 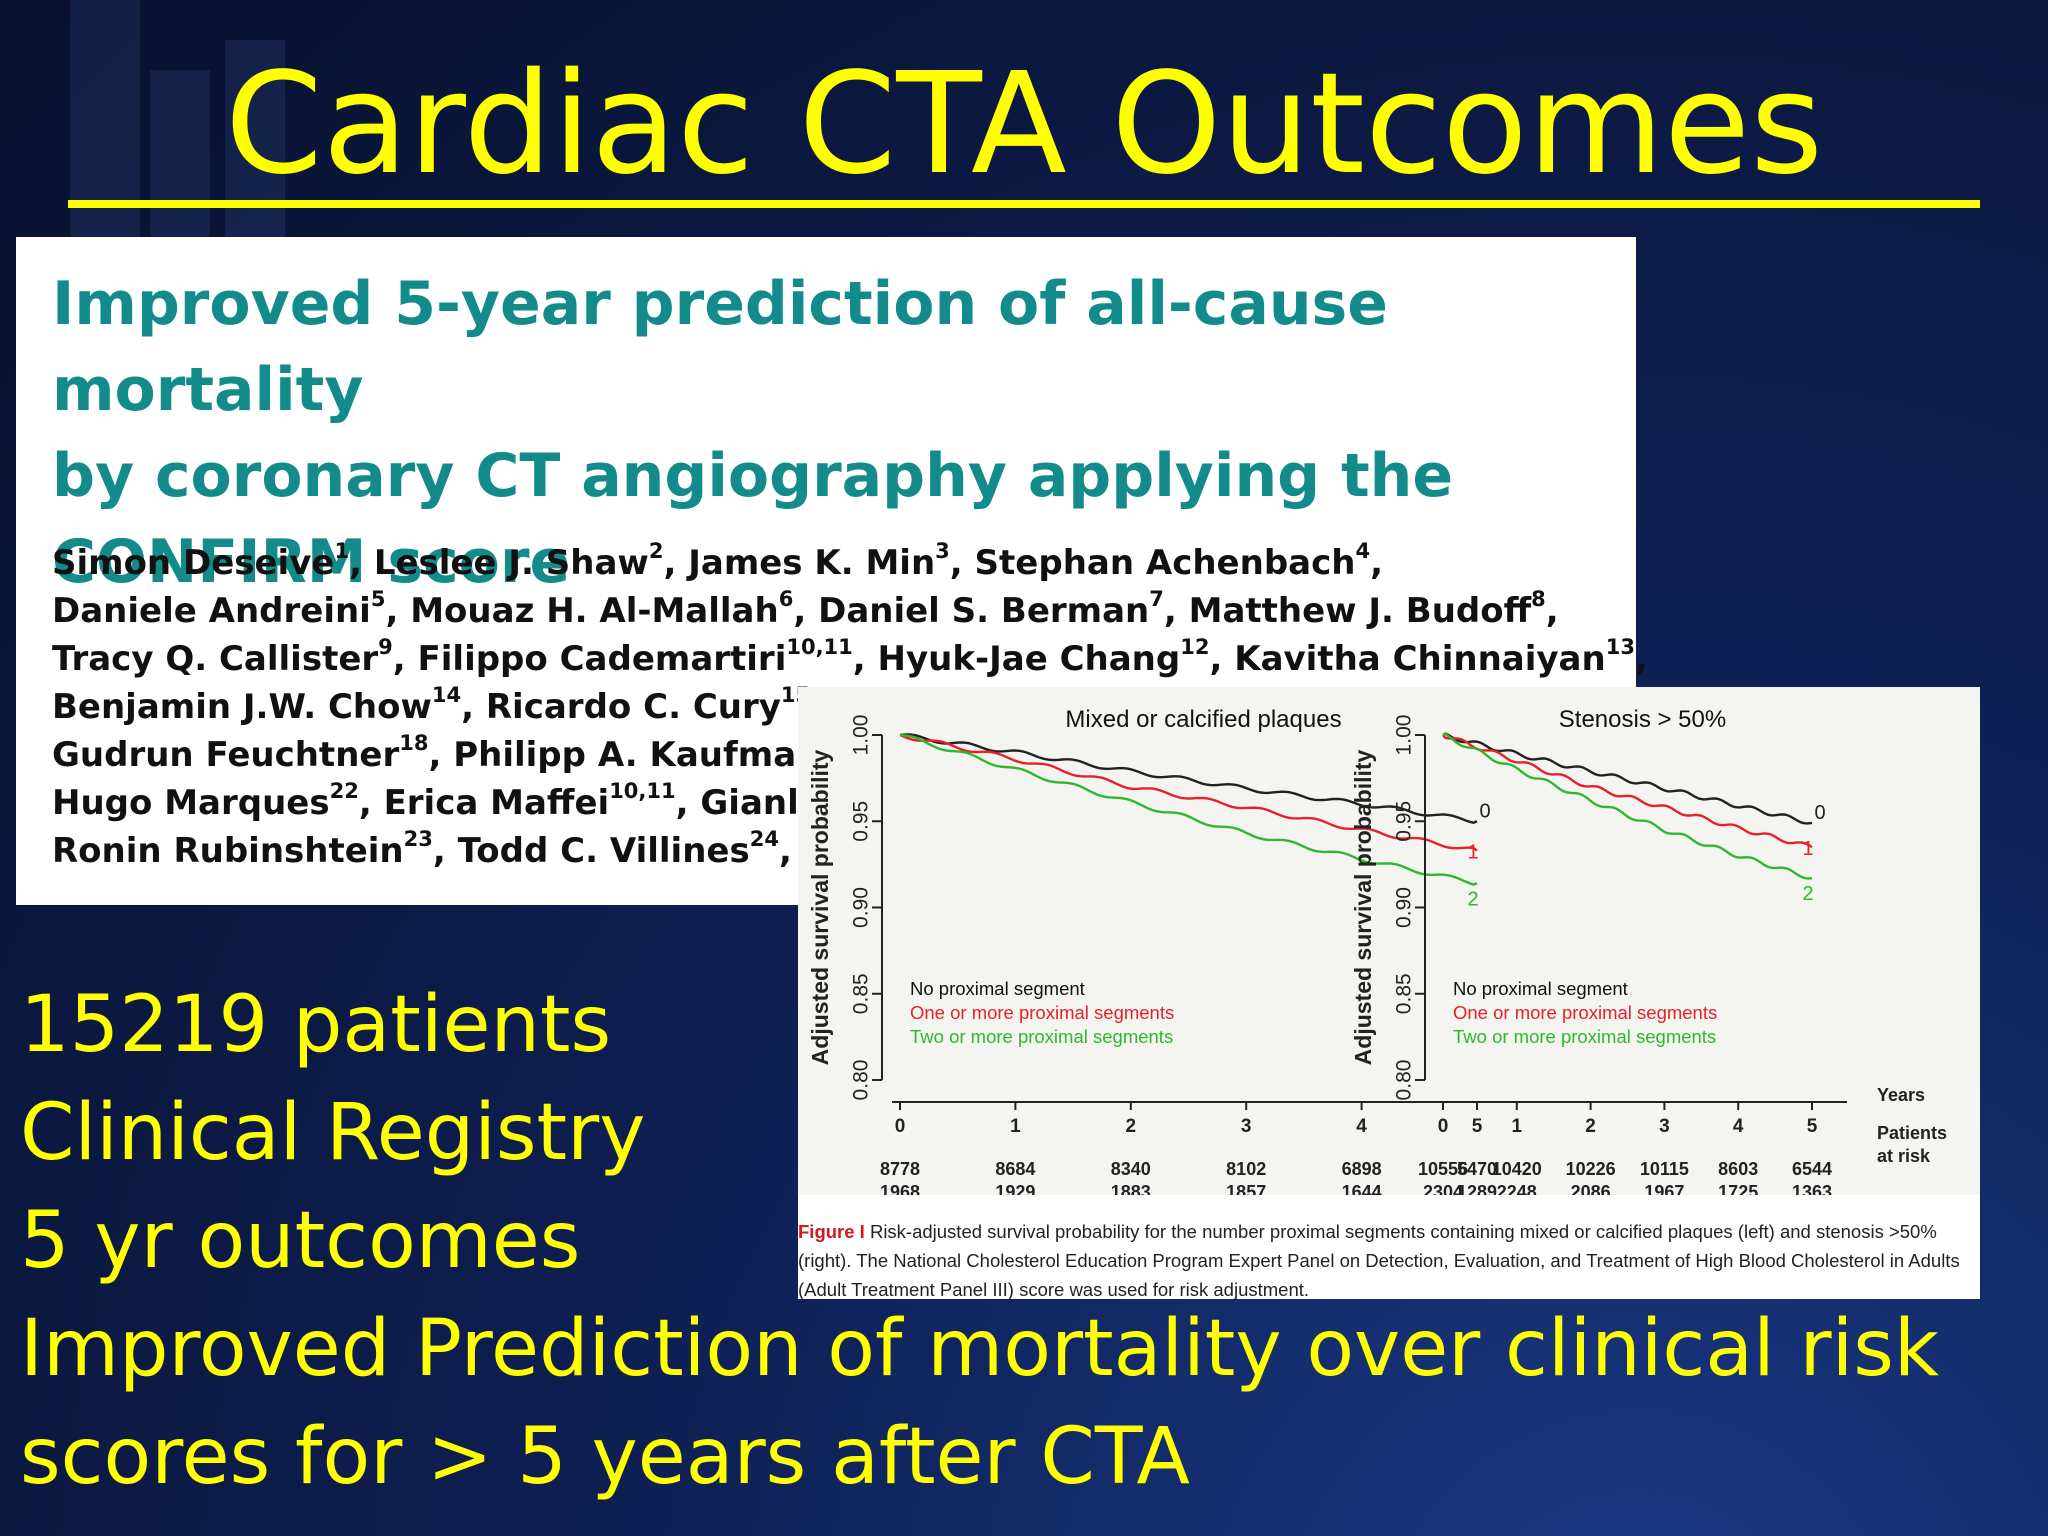 What do you see at coordinates (1246, 1188) in the screenshot?
I see `at-risk-count: 1857` at bounding box center [1246, 1188].